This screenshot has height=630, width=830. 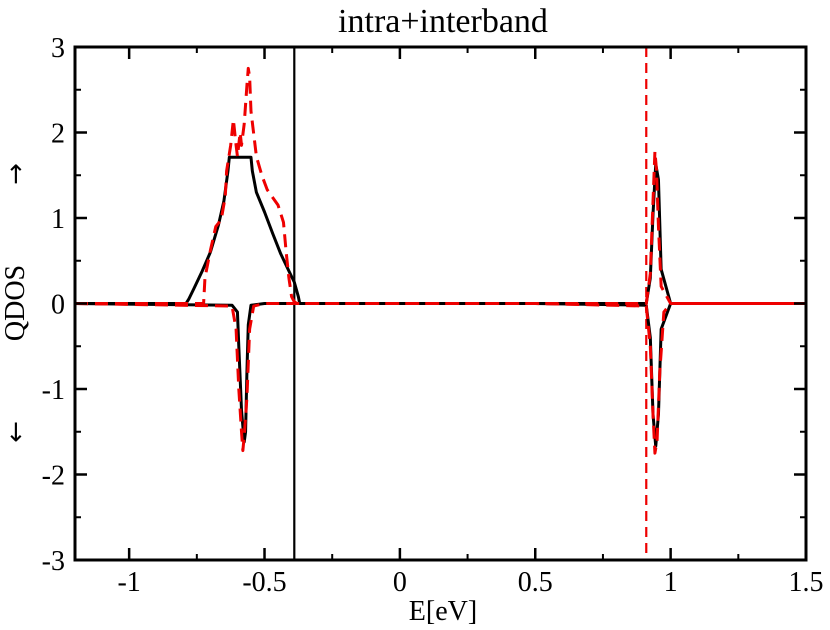 I want to click on y-tick-label: 0, so click(x=58, y=305).